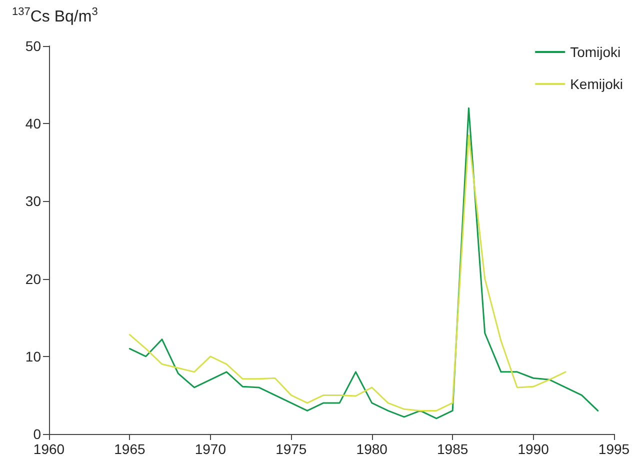 The image size is (633, 467). Describe the element at coordinates (595, 52) in the screenshot. I see `legend-label: Tomijoki` at that location.